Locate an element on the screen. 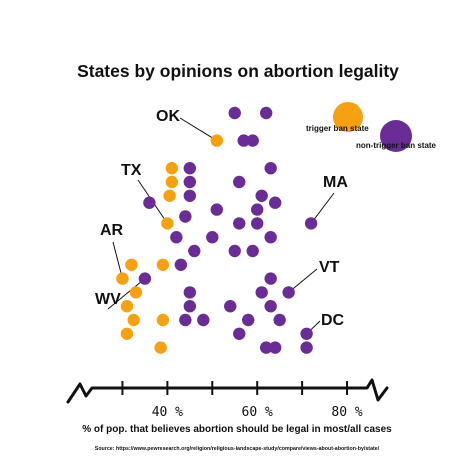 This screenshot has height=475, width=475. state-label-vt: VT is located at coordinates (329, 267).